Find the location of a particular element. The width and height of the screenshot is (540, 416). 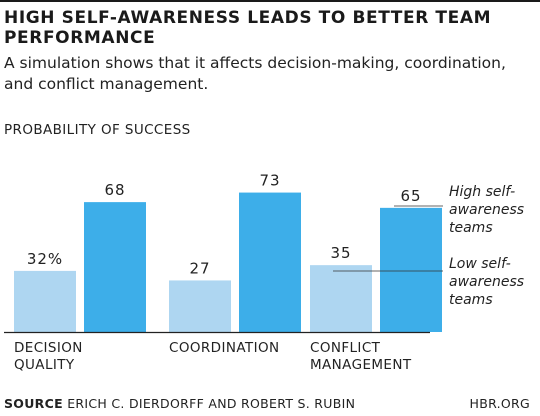

legend-label-s1-line-2: teams is located at coordinates (471, 228).